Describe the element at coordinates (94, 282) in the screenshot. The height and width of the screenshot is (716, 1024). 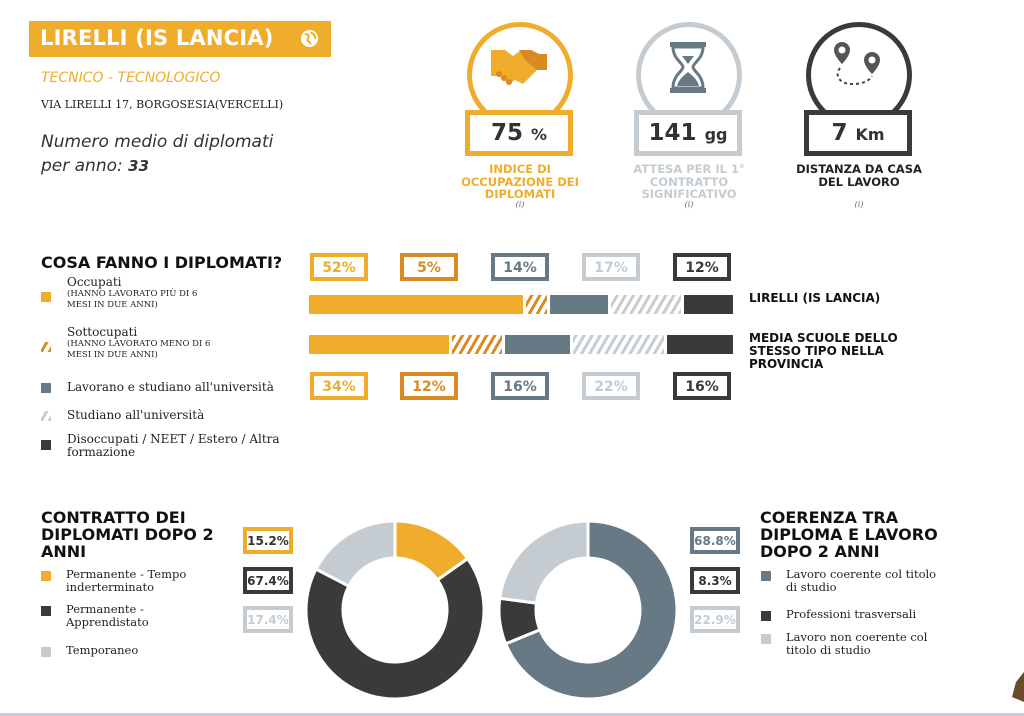
I see `legend-label: Occupati` at that location.